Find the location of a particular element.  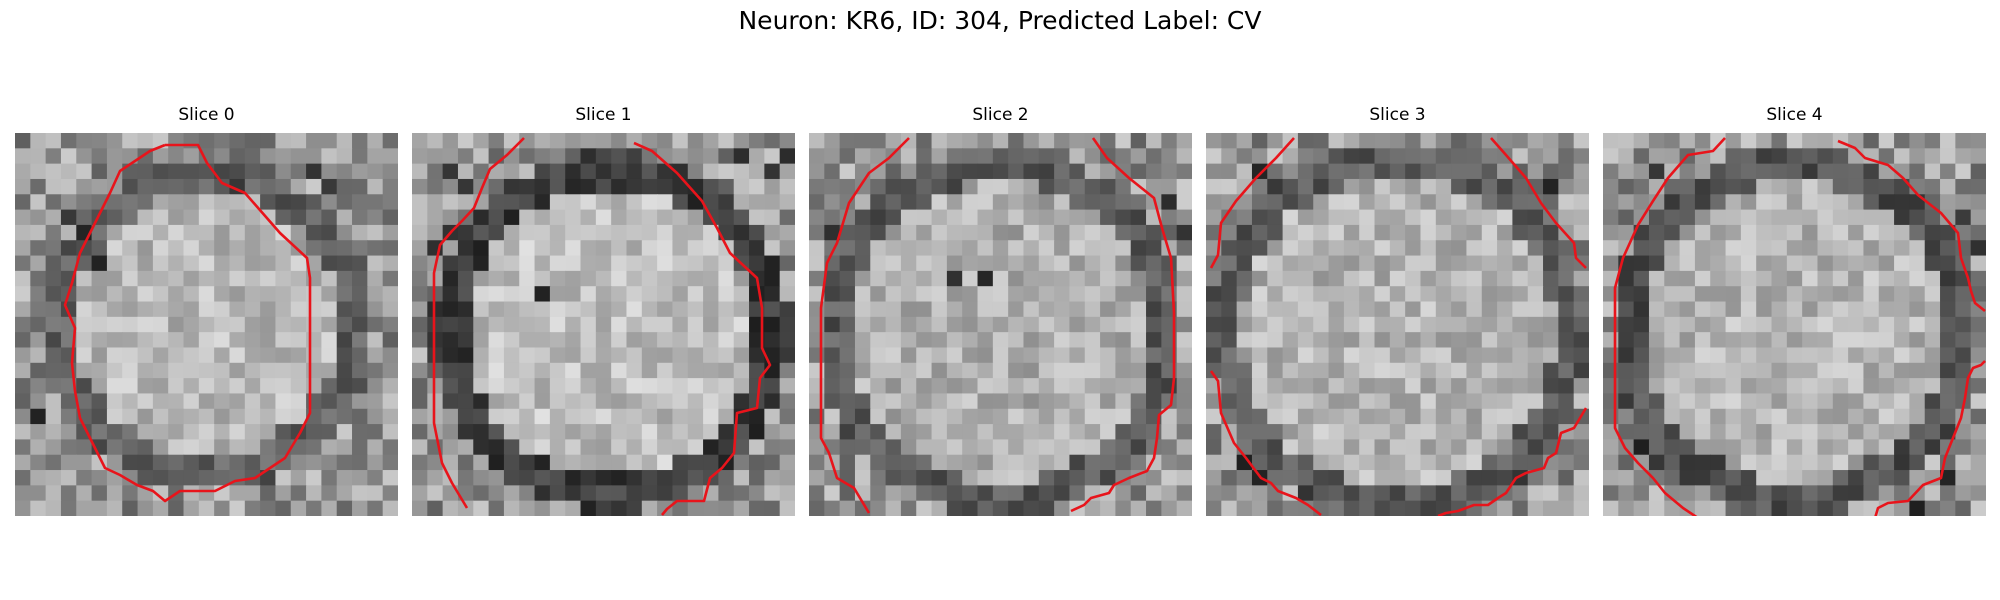

slice-panel-4: Slice 4 is located at coordinates (1794, 310).